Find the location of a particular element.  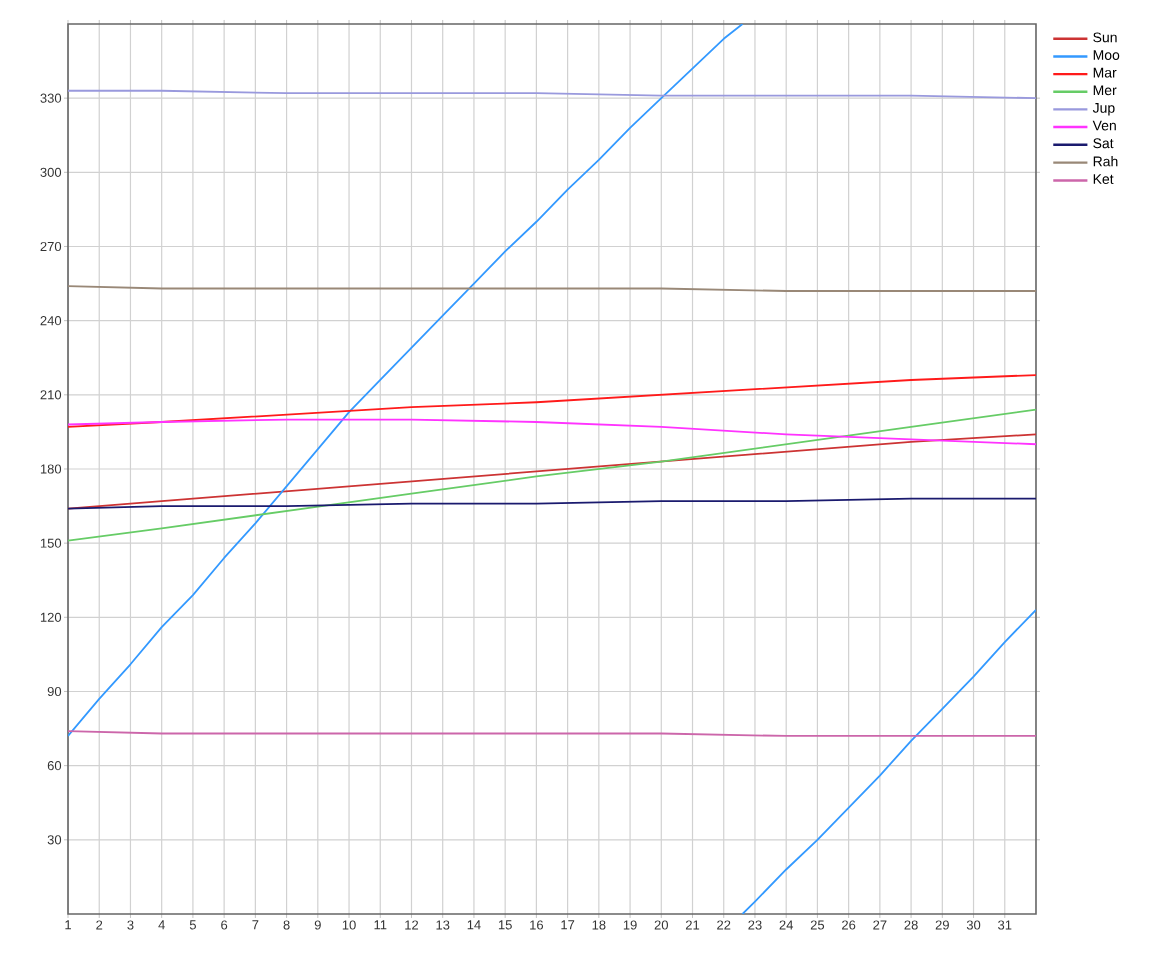

line-series is located at coordinates (552, 432).